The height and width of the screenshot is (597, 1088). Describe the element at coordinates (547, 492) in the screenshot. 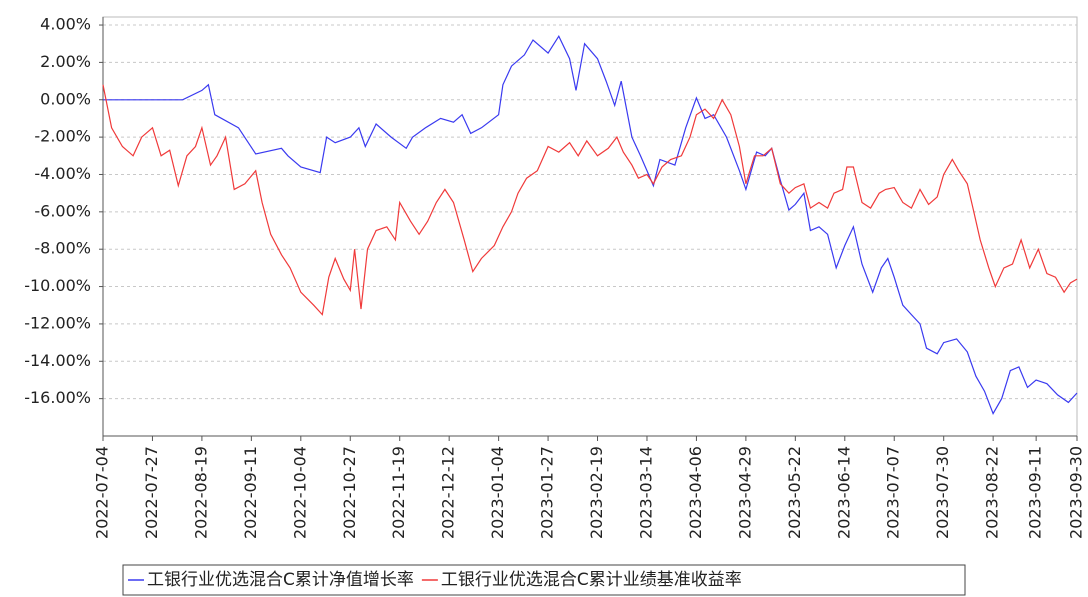

I see `x-tick-label: 2023-01-27` at that location.